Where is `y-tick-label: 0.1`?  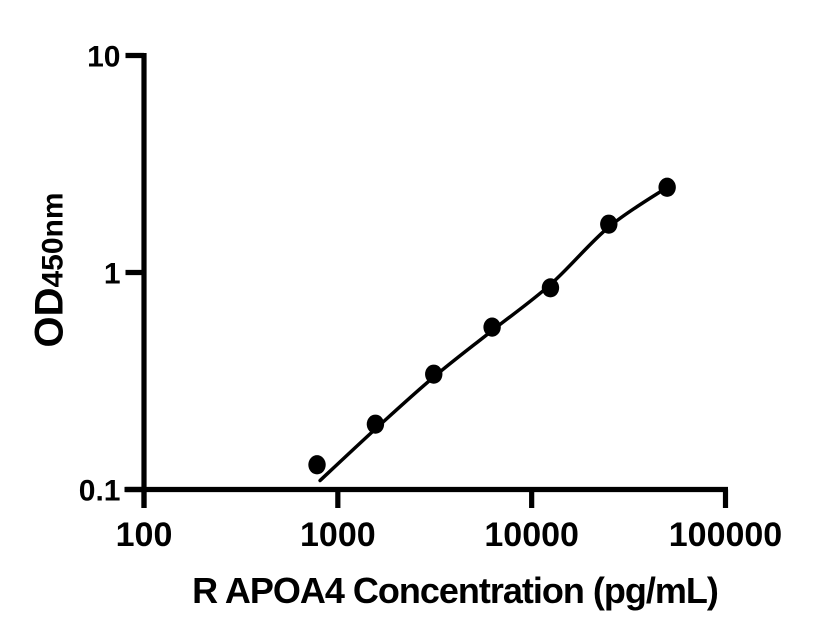 y-tick-label: 0.1 is located at coordinates (100, 491).